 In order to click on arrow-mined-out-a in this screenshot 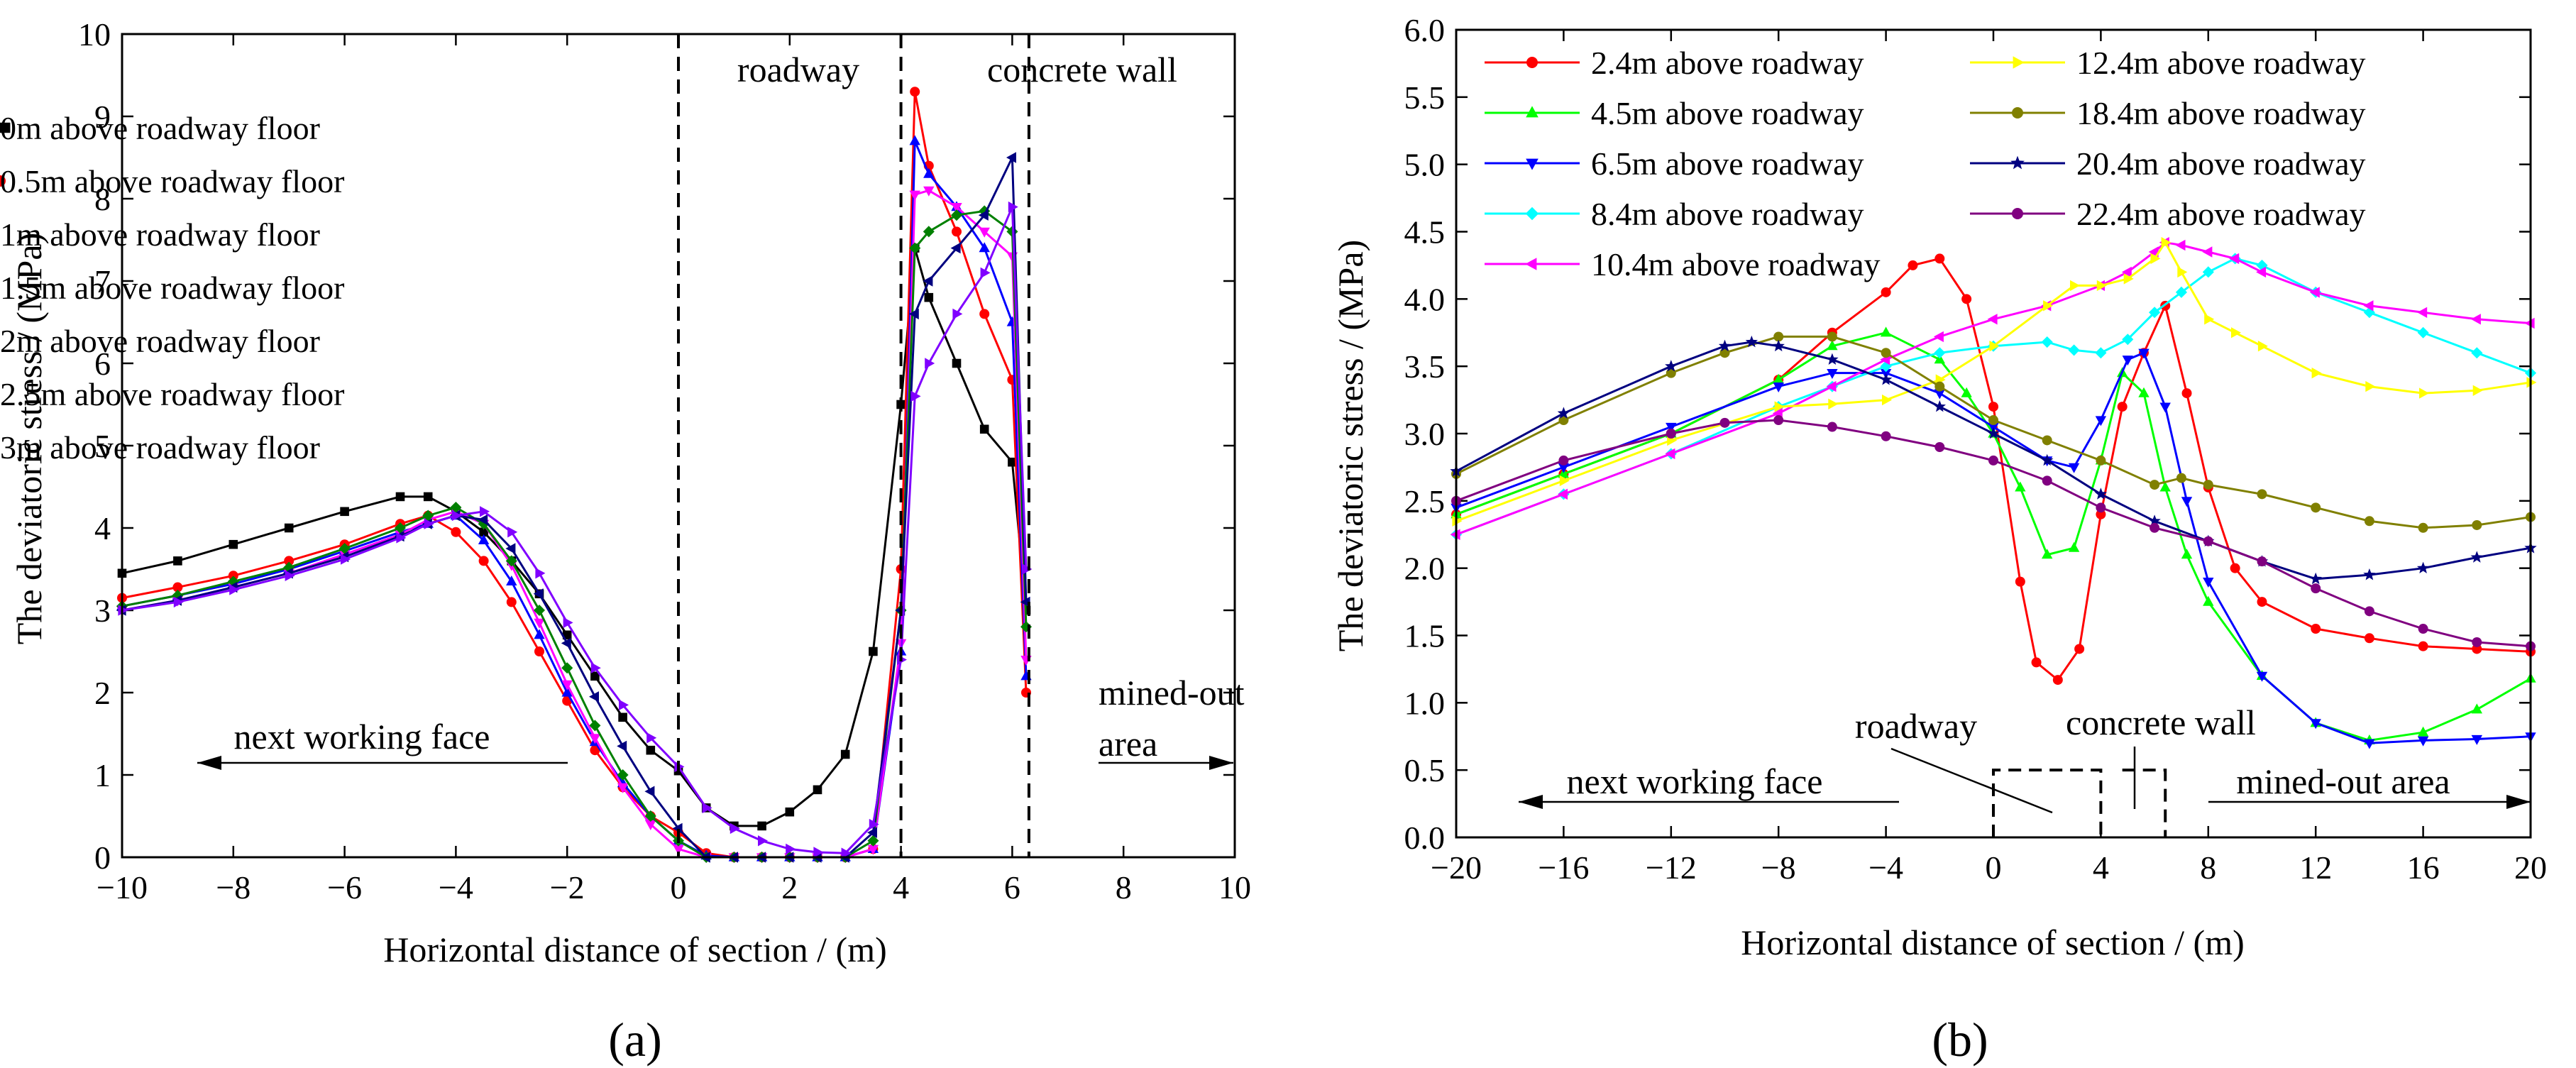, I will do `click(1166, 763)`.